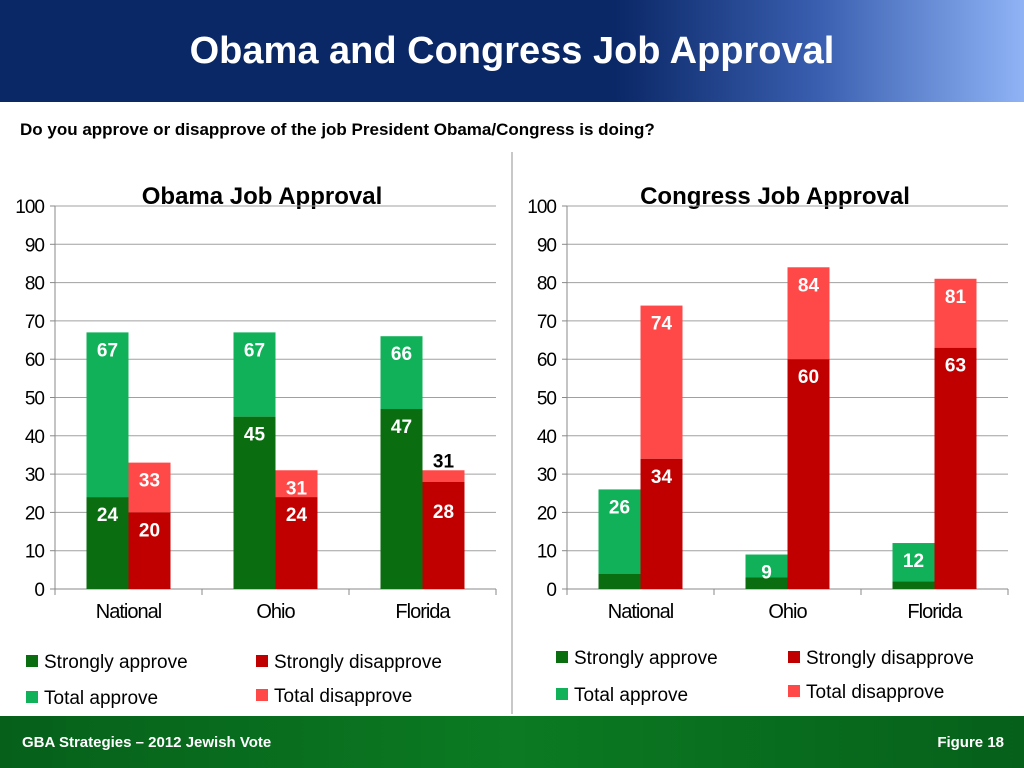 The image size is (1024, 768). What do you see at coordinates (970, 742) in the screenshot?
I see `figure-number: Figure 18` at bounding box center [970, 742].